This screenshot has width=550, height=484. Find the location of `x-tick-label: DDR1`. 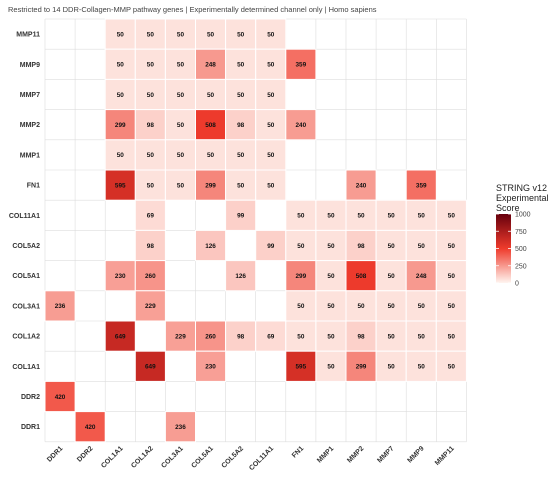

x-tick-label: DDR1 is located at coordinates (55, 454).